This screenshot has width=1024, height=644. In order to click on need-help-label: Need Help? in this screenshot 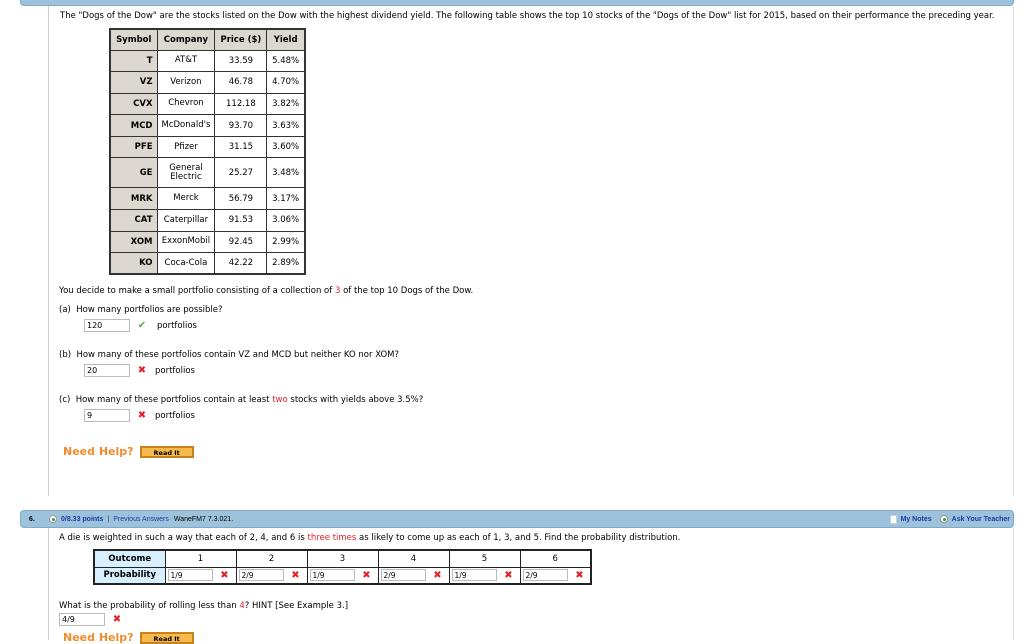, I will do `click(98, 451)`.